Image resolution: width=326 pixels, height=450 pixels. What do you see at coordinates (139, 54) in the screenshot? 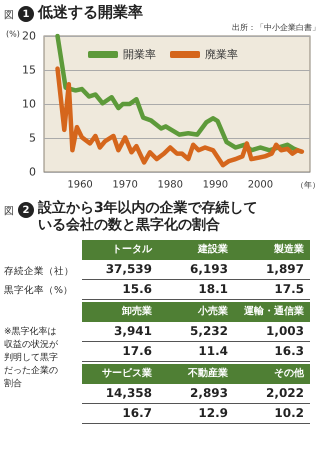
I see `legend-label: 開業率` at bounding box center [139, 54].